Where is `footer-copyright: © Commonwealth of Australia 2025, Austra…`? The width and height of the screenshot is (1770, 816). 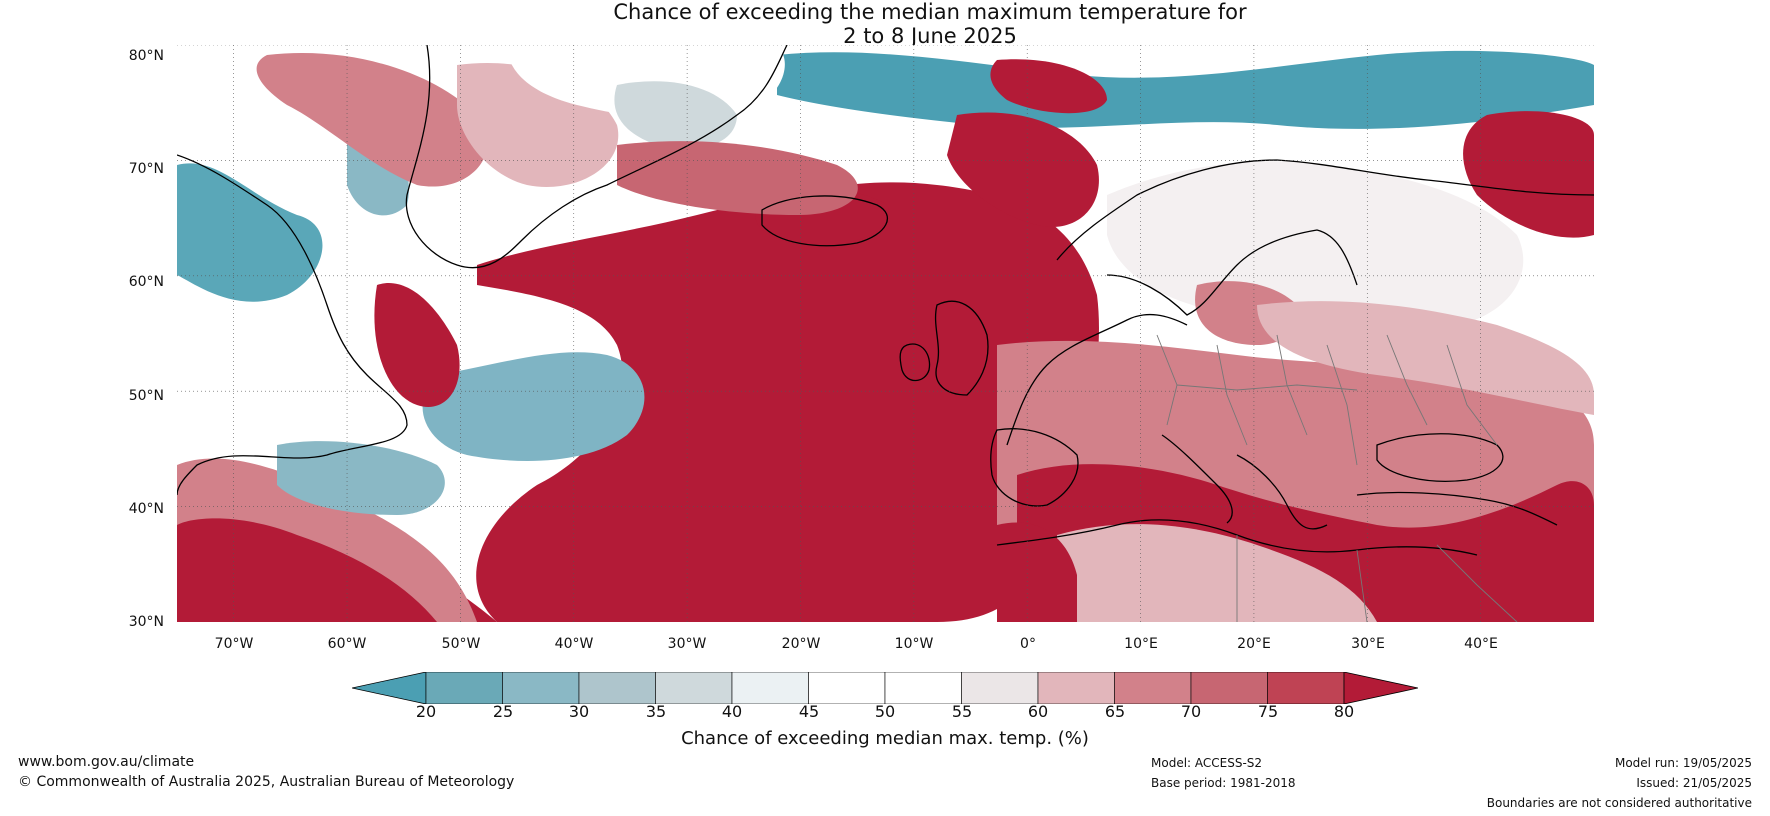 footer-copyright: © Commonwealth of Australia 2025, Austra… is located at coordinates (266, 782).